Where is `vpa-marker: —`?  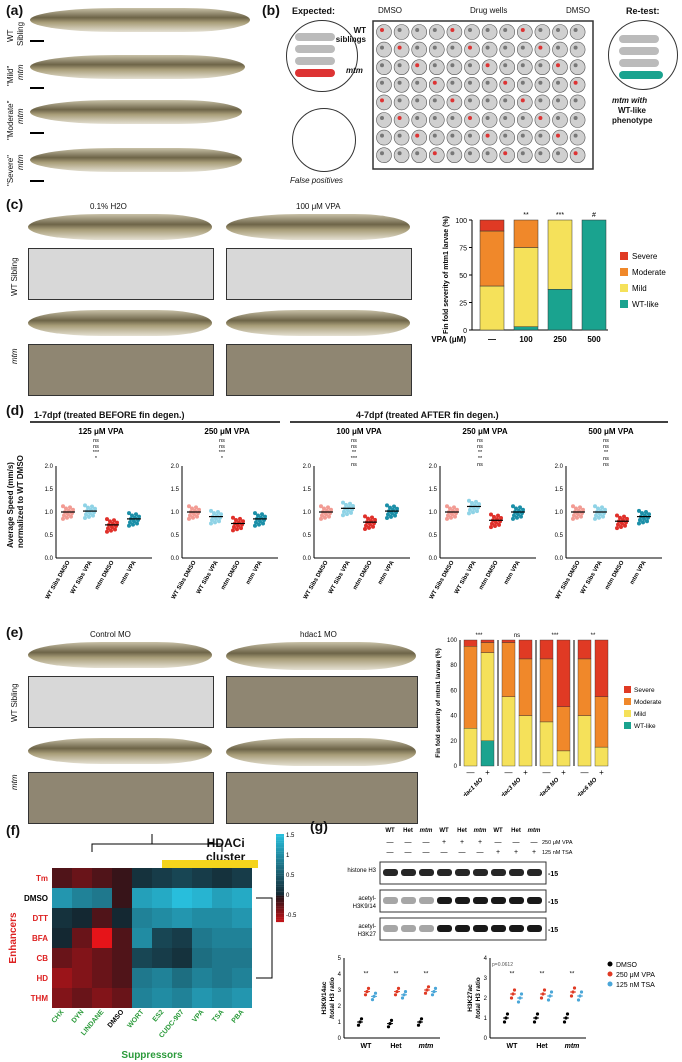 vpa-marker: — is located at coordinates (498, 842).